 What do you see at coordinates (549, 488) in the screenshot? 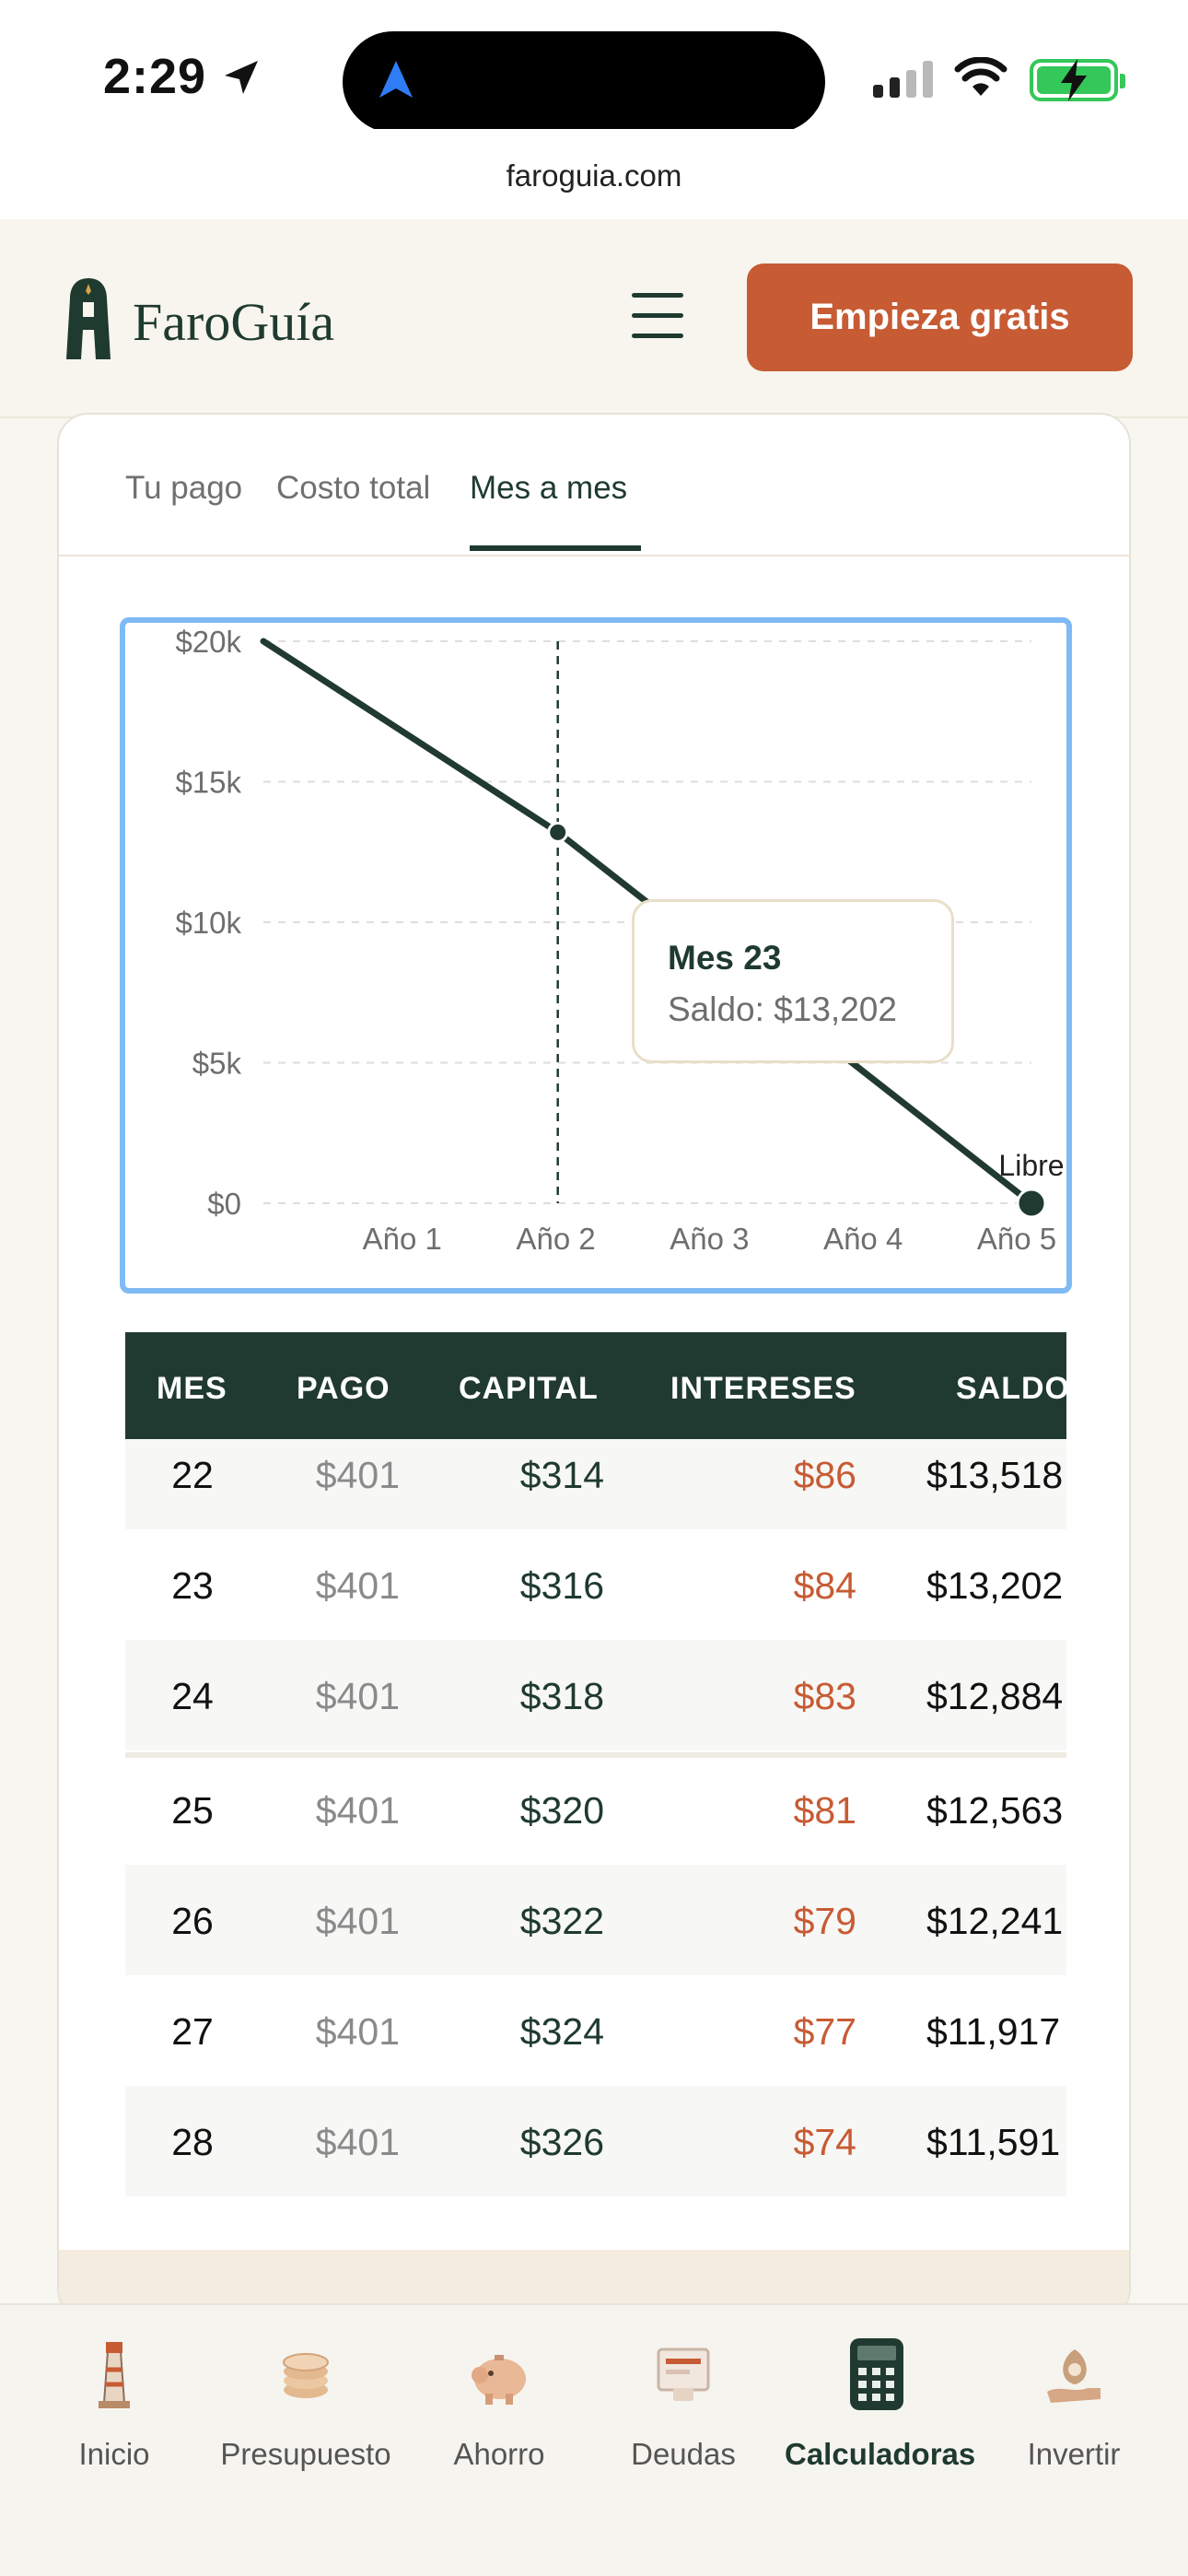
I see `tab-mes-a-mes: Mes a mes` at bounding box center [549, 488].